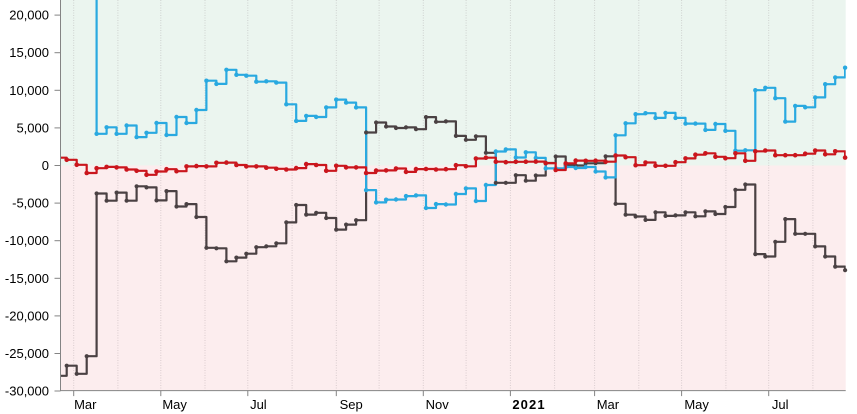 This screenshot has width=857, height=414. Describe the element at coordinates (27, 391) in the screenshot. I see `svg-text: -30,000` at that location.